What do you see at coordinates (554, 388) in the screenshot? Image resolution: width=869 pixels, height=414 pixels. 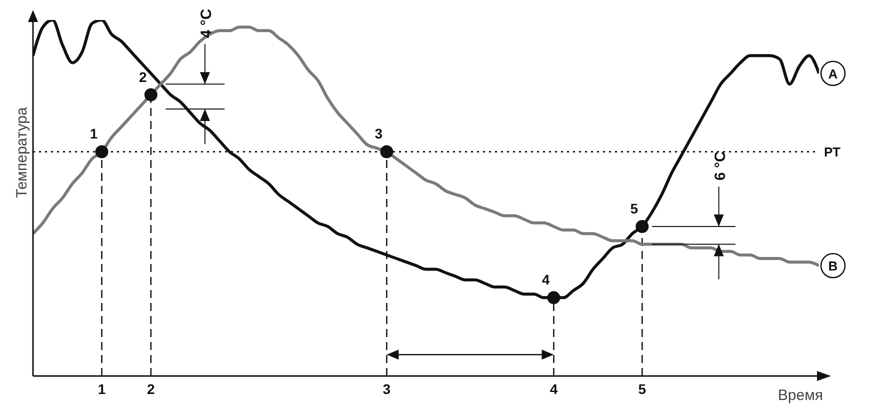 I see `x-tick-label: 4` at bounding box center [554, 388].